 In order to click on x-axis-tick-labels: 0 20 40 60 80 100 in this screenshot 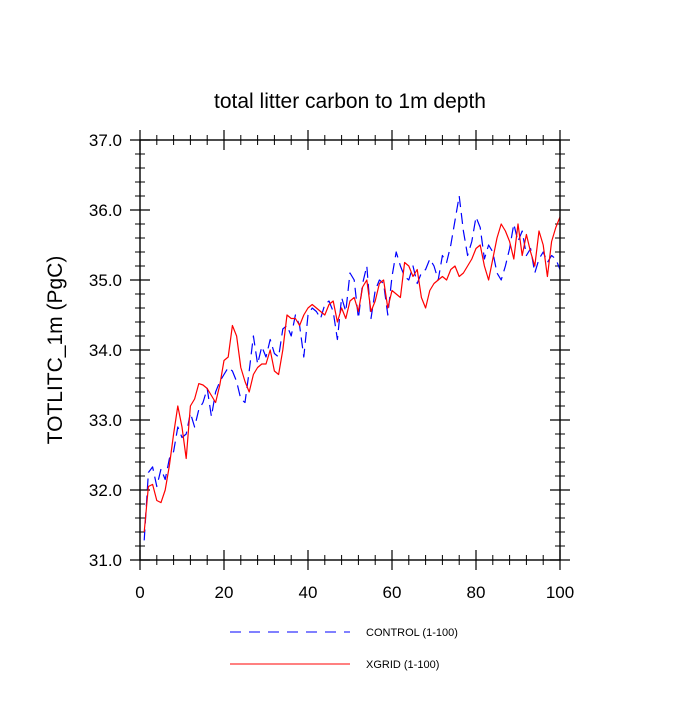, I will do `click(354, 592)`.